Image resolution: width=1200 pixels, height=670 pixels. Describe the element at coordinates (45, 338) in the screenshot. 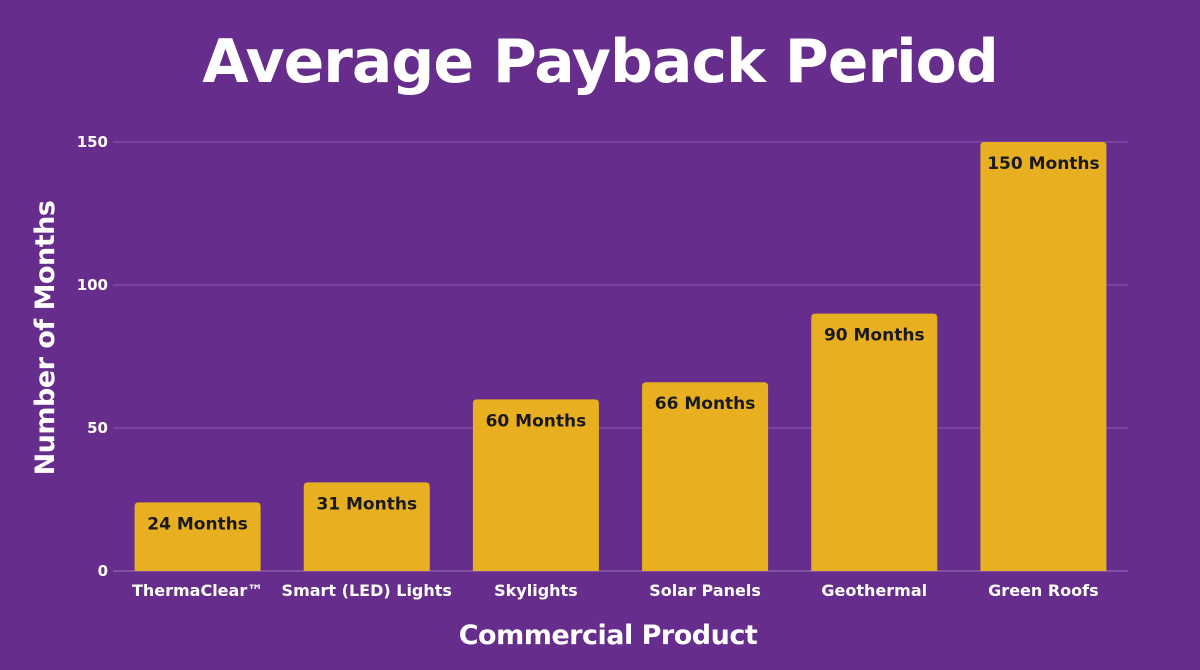

I see `y-axis-title: Number of Months` at that location.